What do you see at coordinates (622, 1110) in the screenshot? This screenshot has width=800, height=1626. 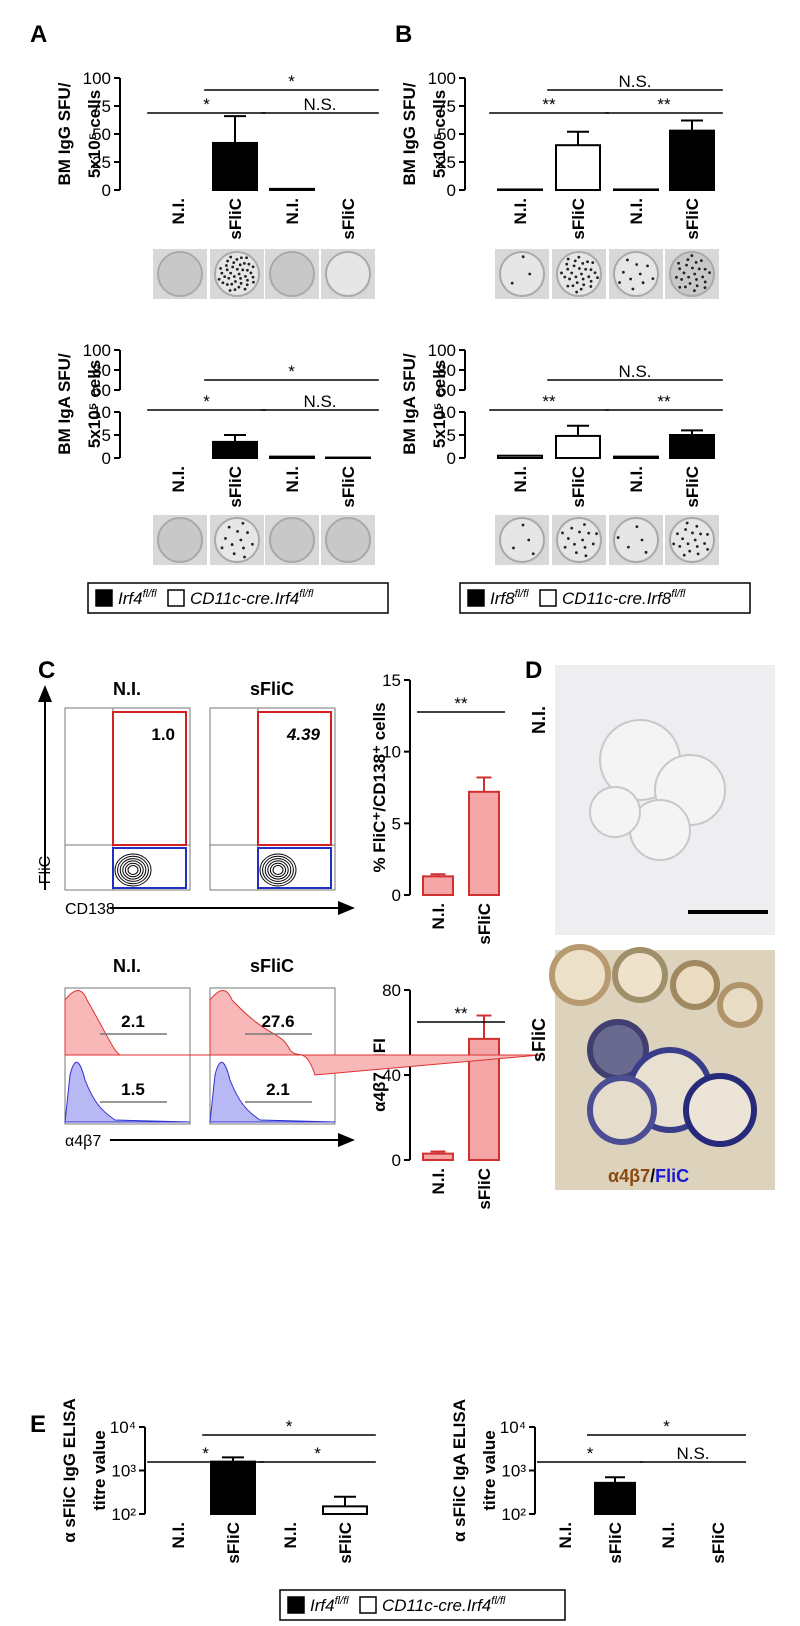 I see `cell` at bounding box center [622, 1110].